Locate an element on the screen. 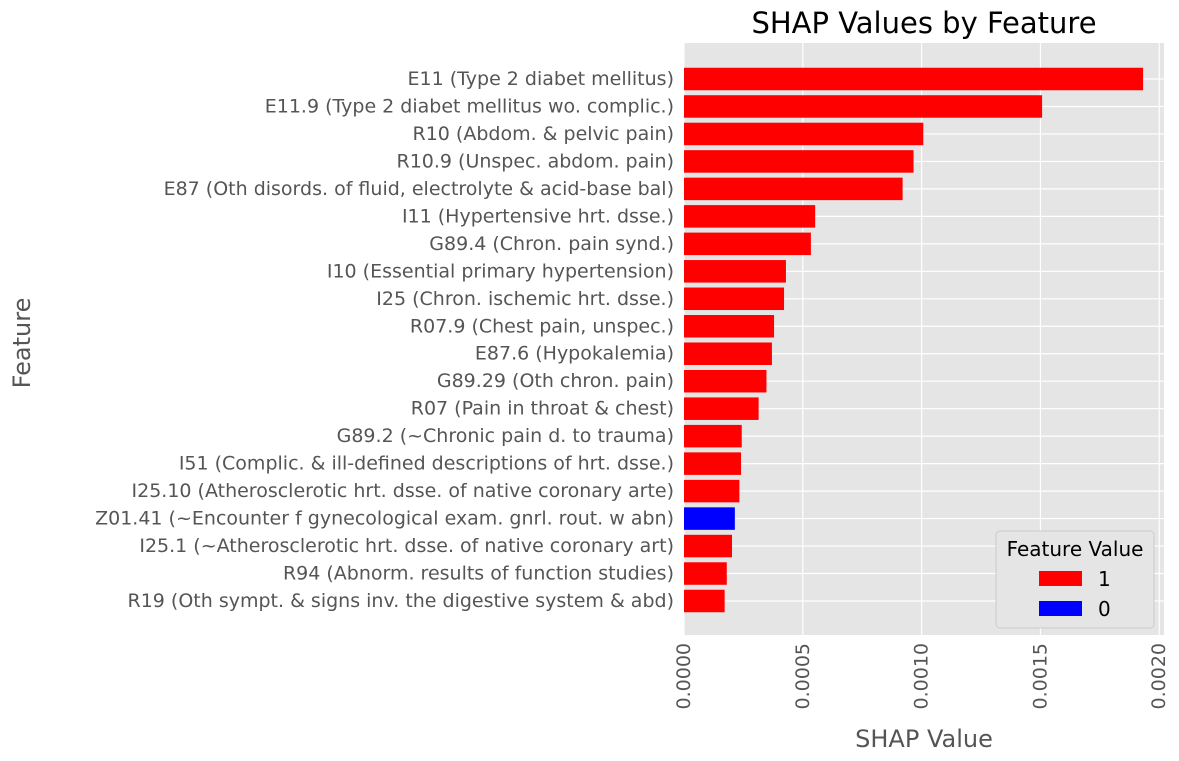 The width and height of the screenshot is (1179, 761). x-tick-labels: 0.0000 0.0005 0.0010 0.0015 0.0020 is located at coordinates (921, 676).